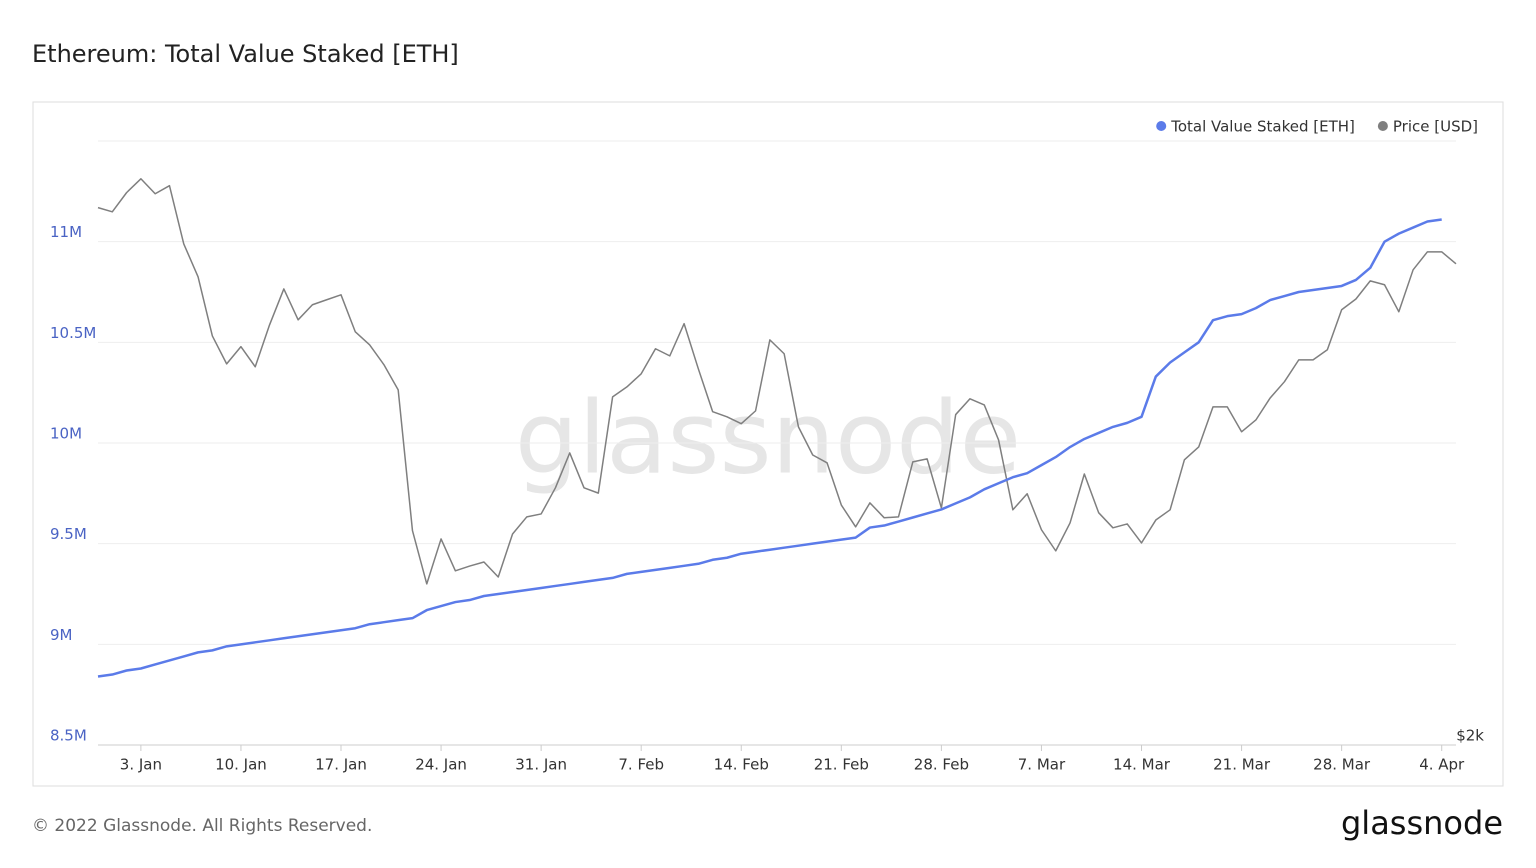  What do you see at coordinates (68, 534) in the screenshot?
I see `y-tick-label: 9.5M` at bounding box center [68, 534].